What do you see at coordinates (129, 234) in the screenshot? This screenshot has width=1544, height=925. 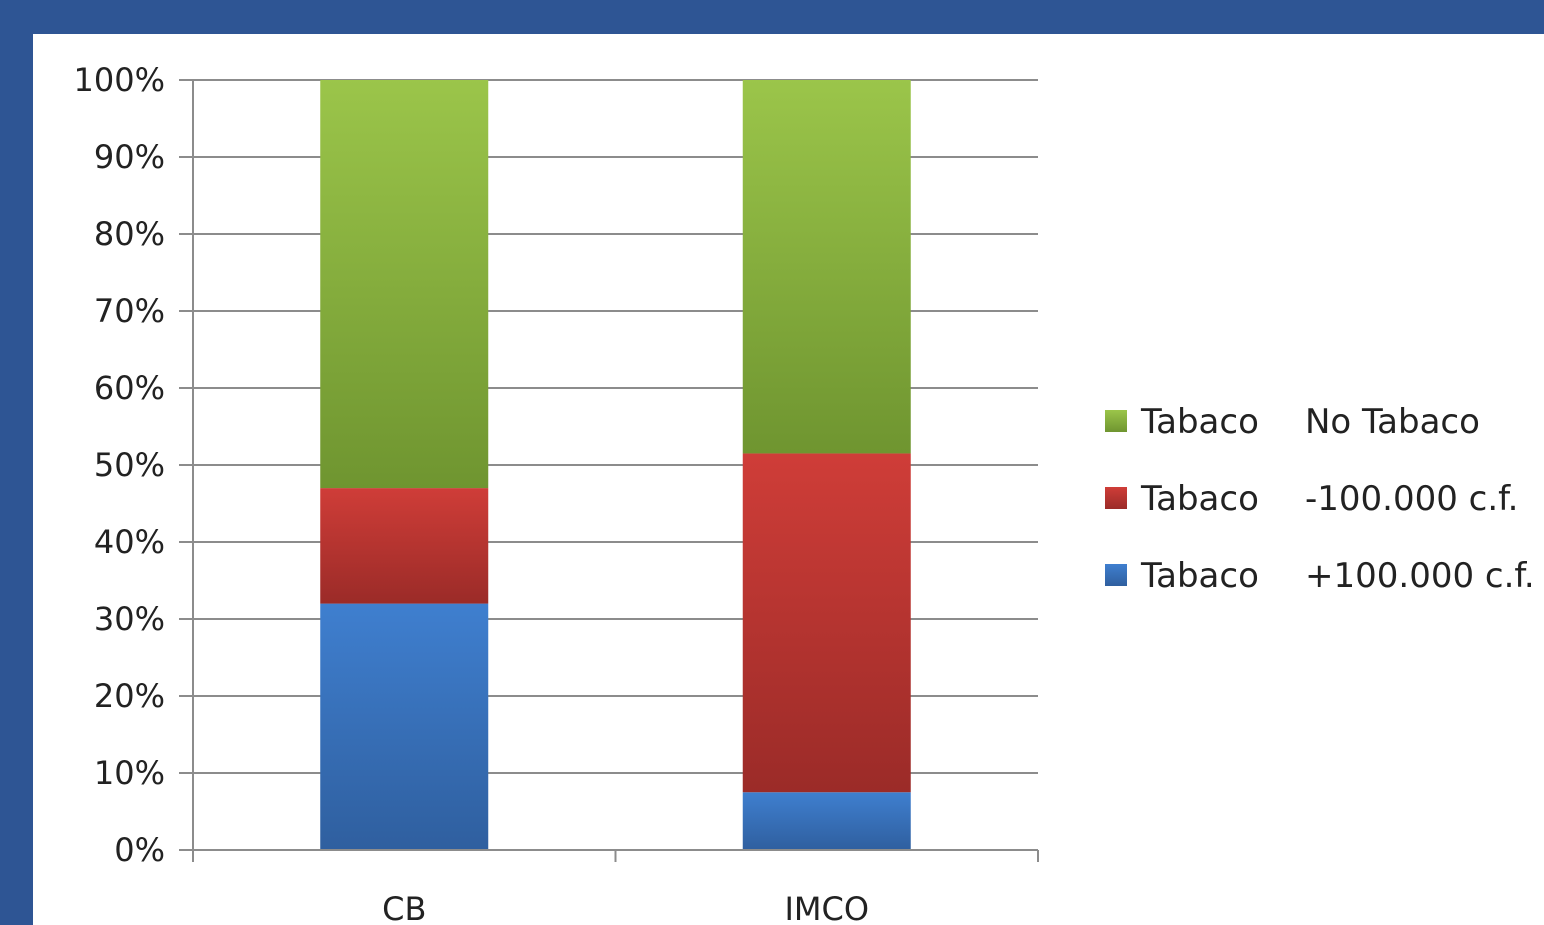 I see `y-tick-label: 80%` at bounding box center [129, 234].